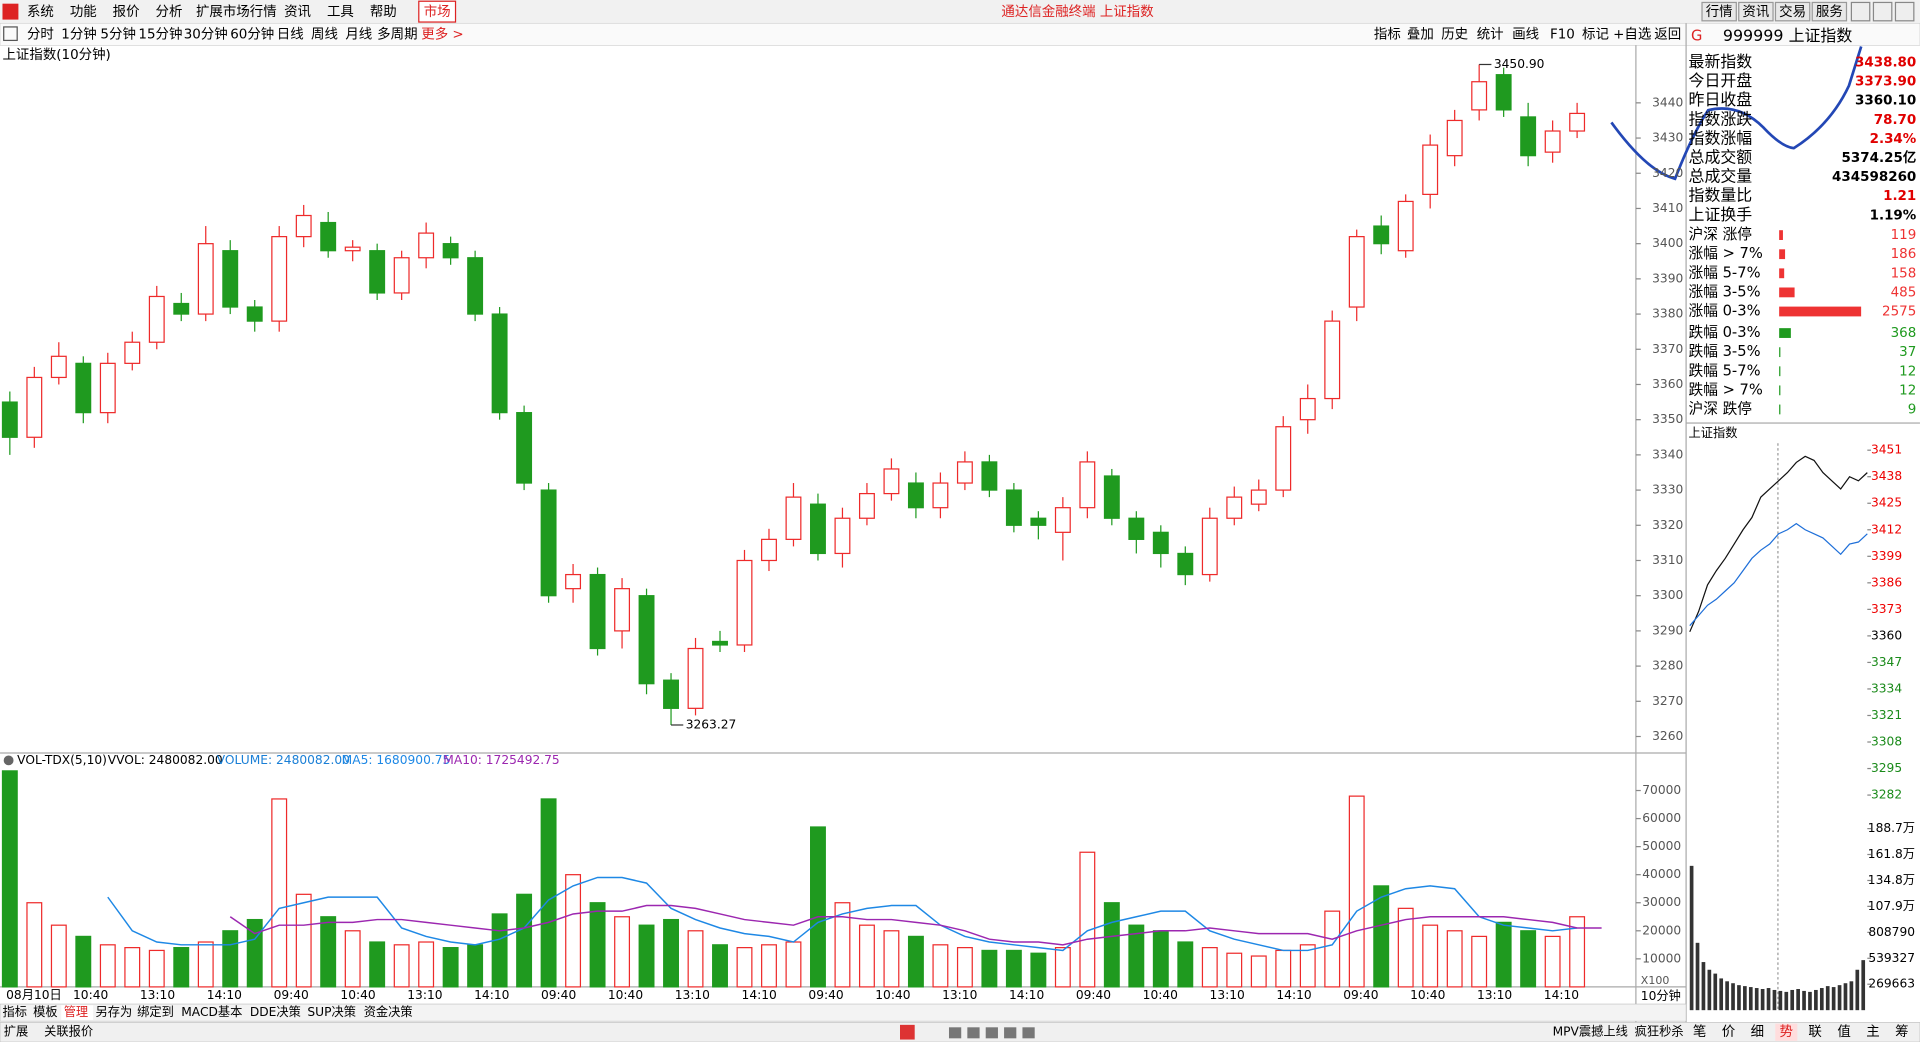 This screenshot has width=1920, height=1042. What do you see at coordinates (1814, 1032) in the screenshot?
I see `status-tab: 联` at bounding box center [1814, 1032].